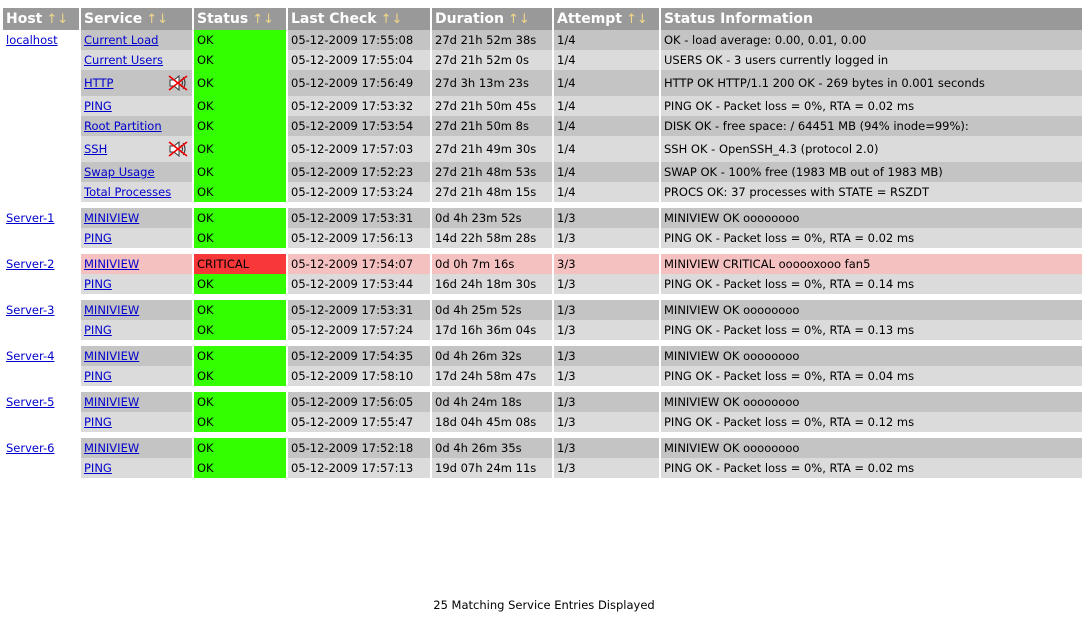 The height and width of the screenshot is (626, 1088). Describe the element at coordinates (136, 19) in the screenshot. I see `column-header-service: Service ↑↓` at that location.